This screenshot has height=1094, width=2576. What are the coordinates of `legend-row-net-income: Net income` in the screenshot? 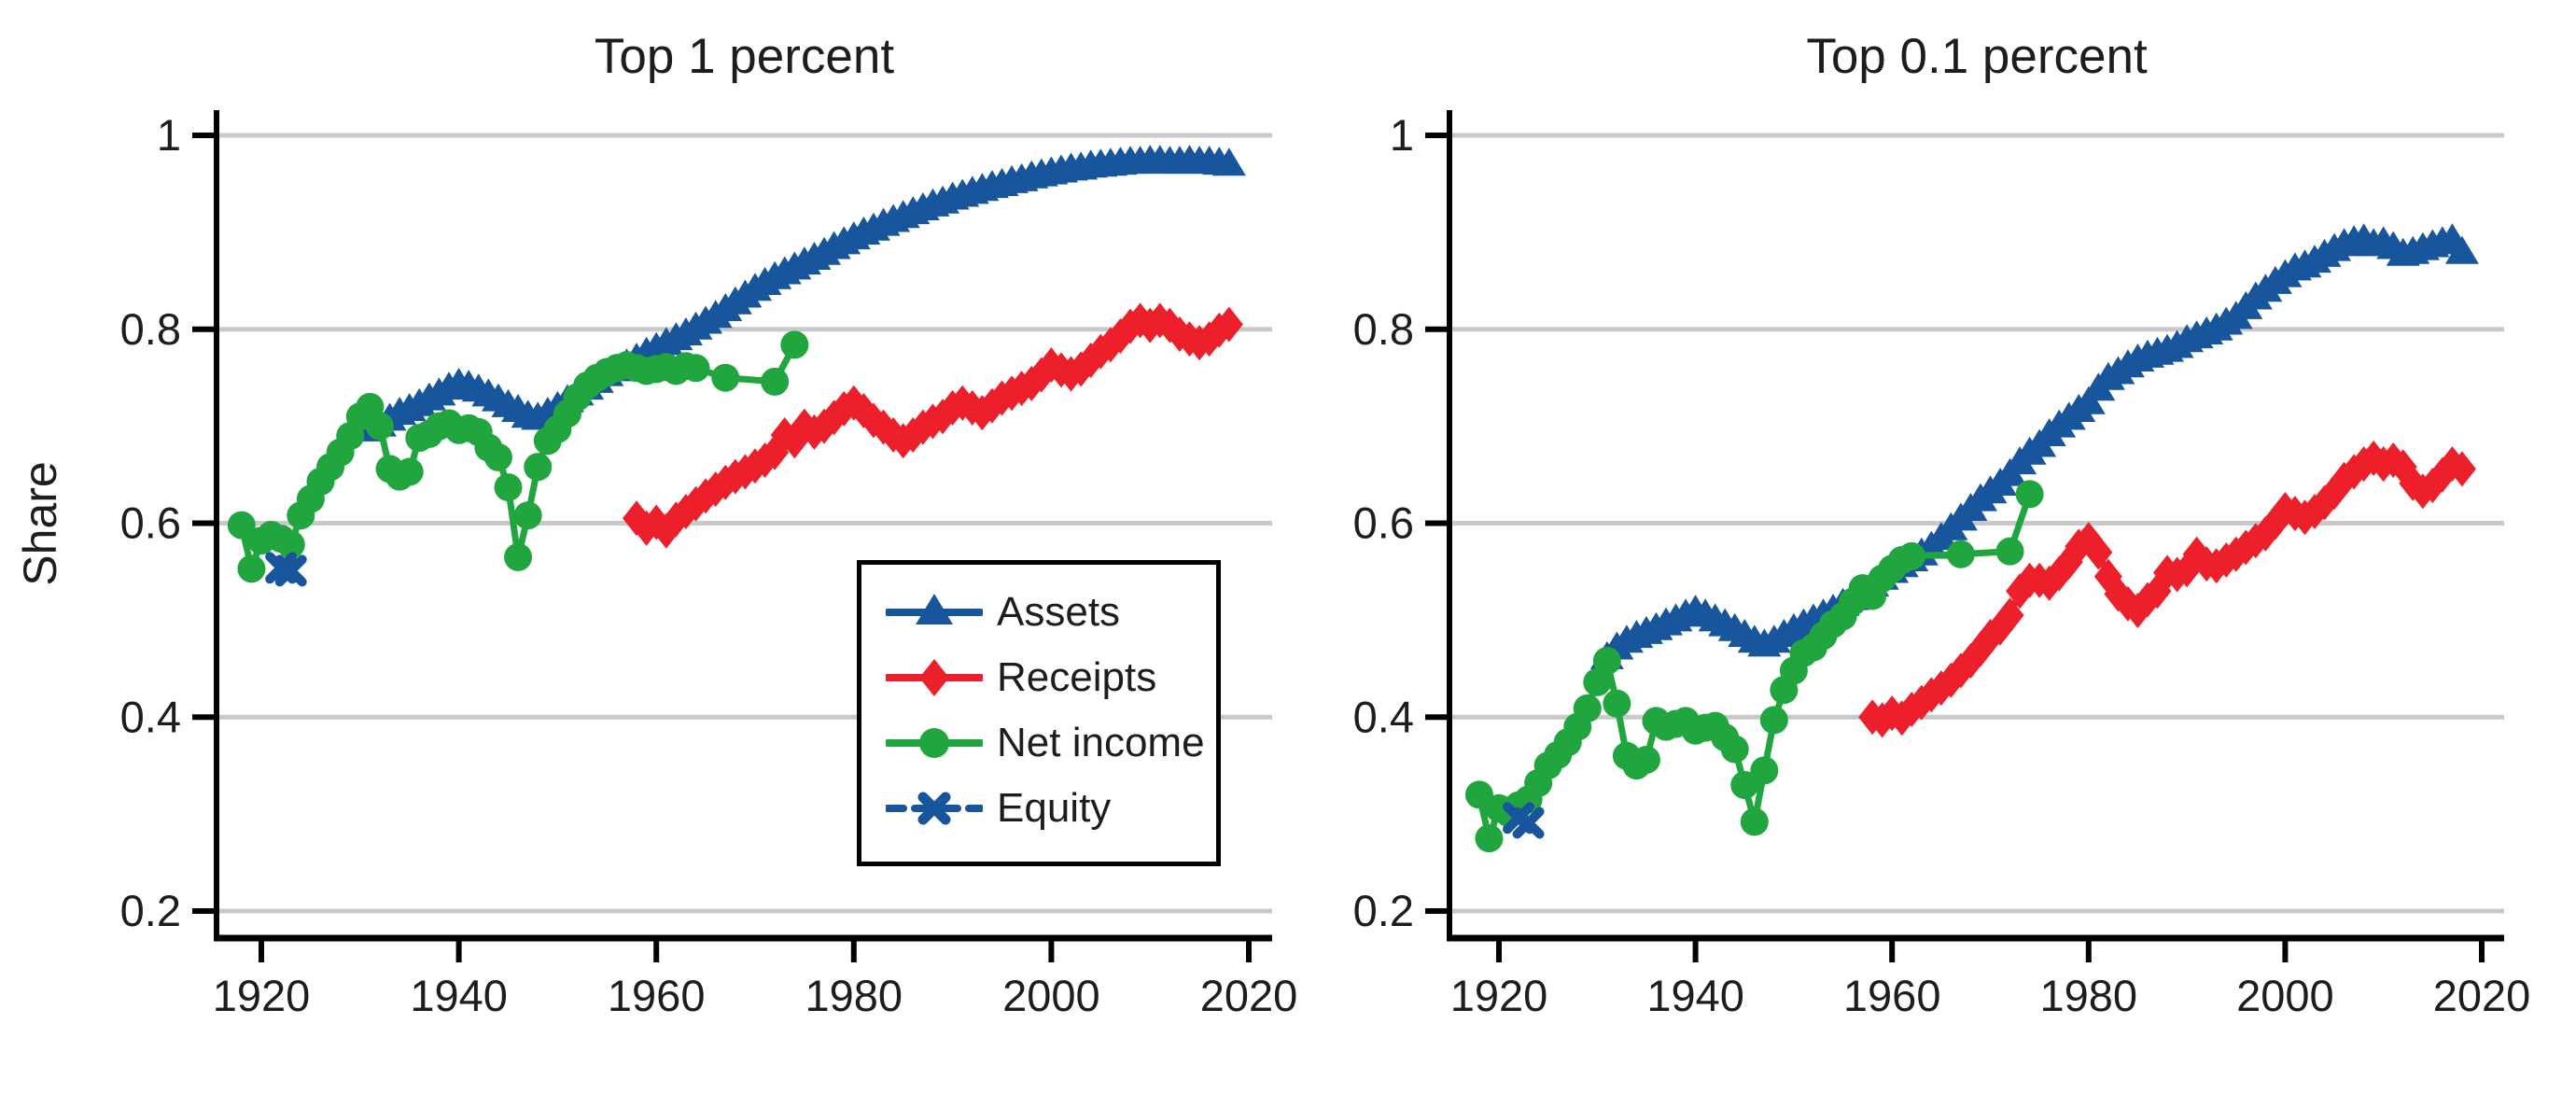 It's located at (1038, 743).